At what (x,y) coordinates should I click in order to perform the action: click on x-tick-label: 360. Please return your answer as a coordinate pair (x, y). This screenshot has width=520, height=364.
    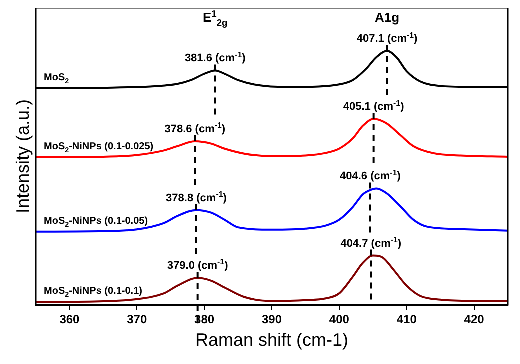
    Looking at the image, I should click on (70, 319).